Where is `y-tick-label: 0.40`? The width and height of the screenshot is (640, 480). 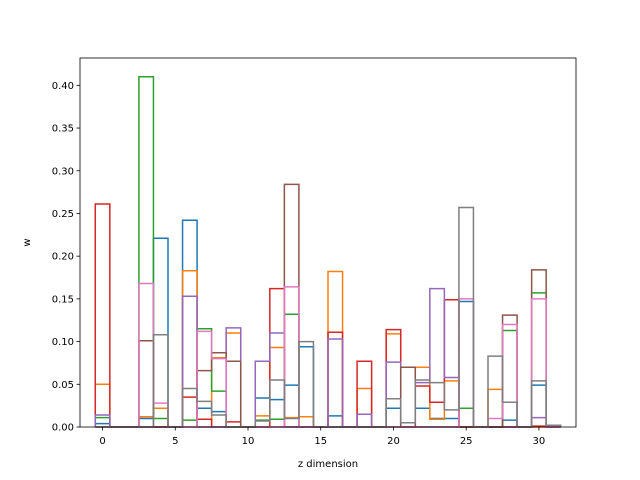
y-tick-label: 0.40 is located at coordinates (63, 86).